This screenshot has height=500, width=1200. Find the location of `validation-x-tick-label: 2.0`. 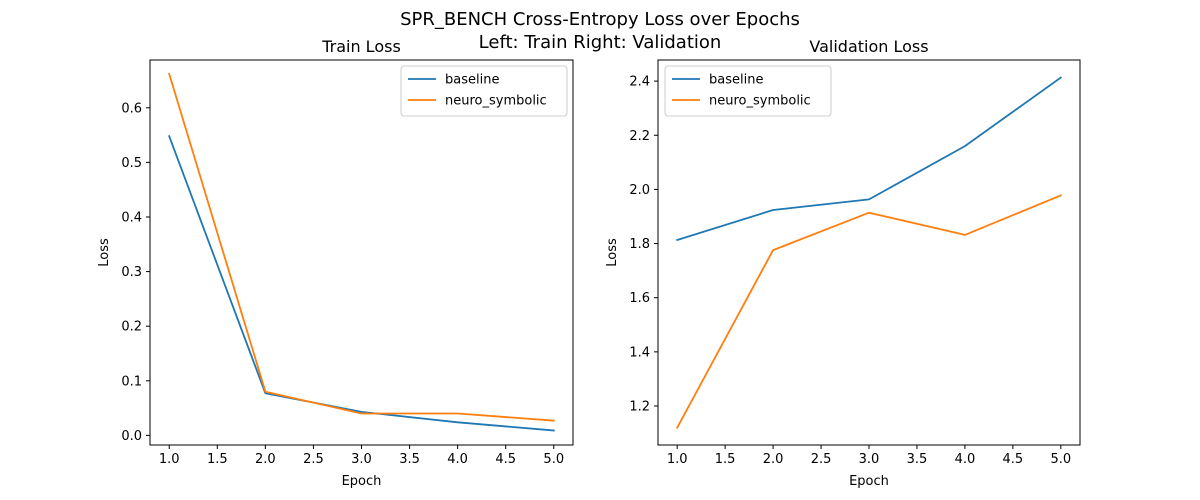

validation-x-tick-label: 2.0 is located at coordinates (773, 459).